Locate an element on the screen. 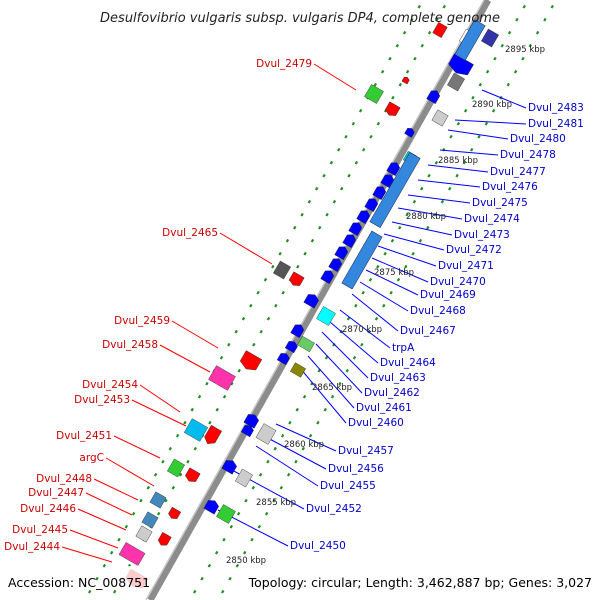 The image size is (600, 600). gene-label-right: Dvul_2460 is located at coordinates (376, 423).